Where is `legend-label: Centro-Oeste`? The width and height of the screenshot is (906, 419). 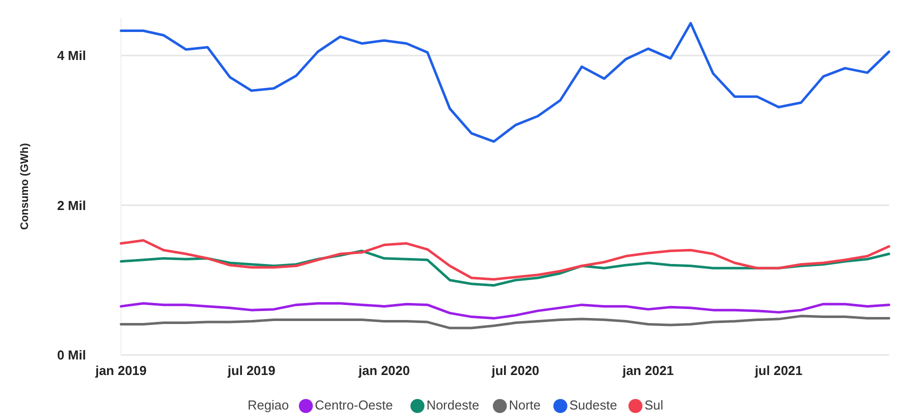
legend-label: Centro-Oeste is located at coordinates (353, 405).